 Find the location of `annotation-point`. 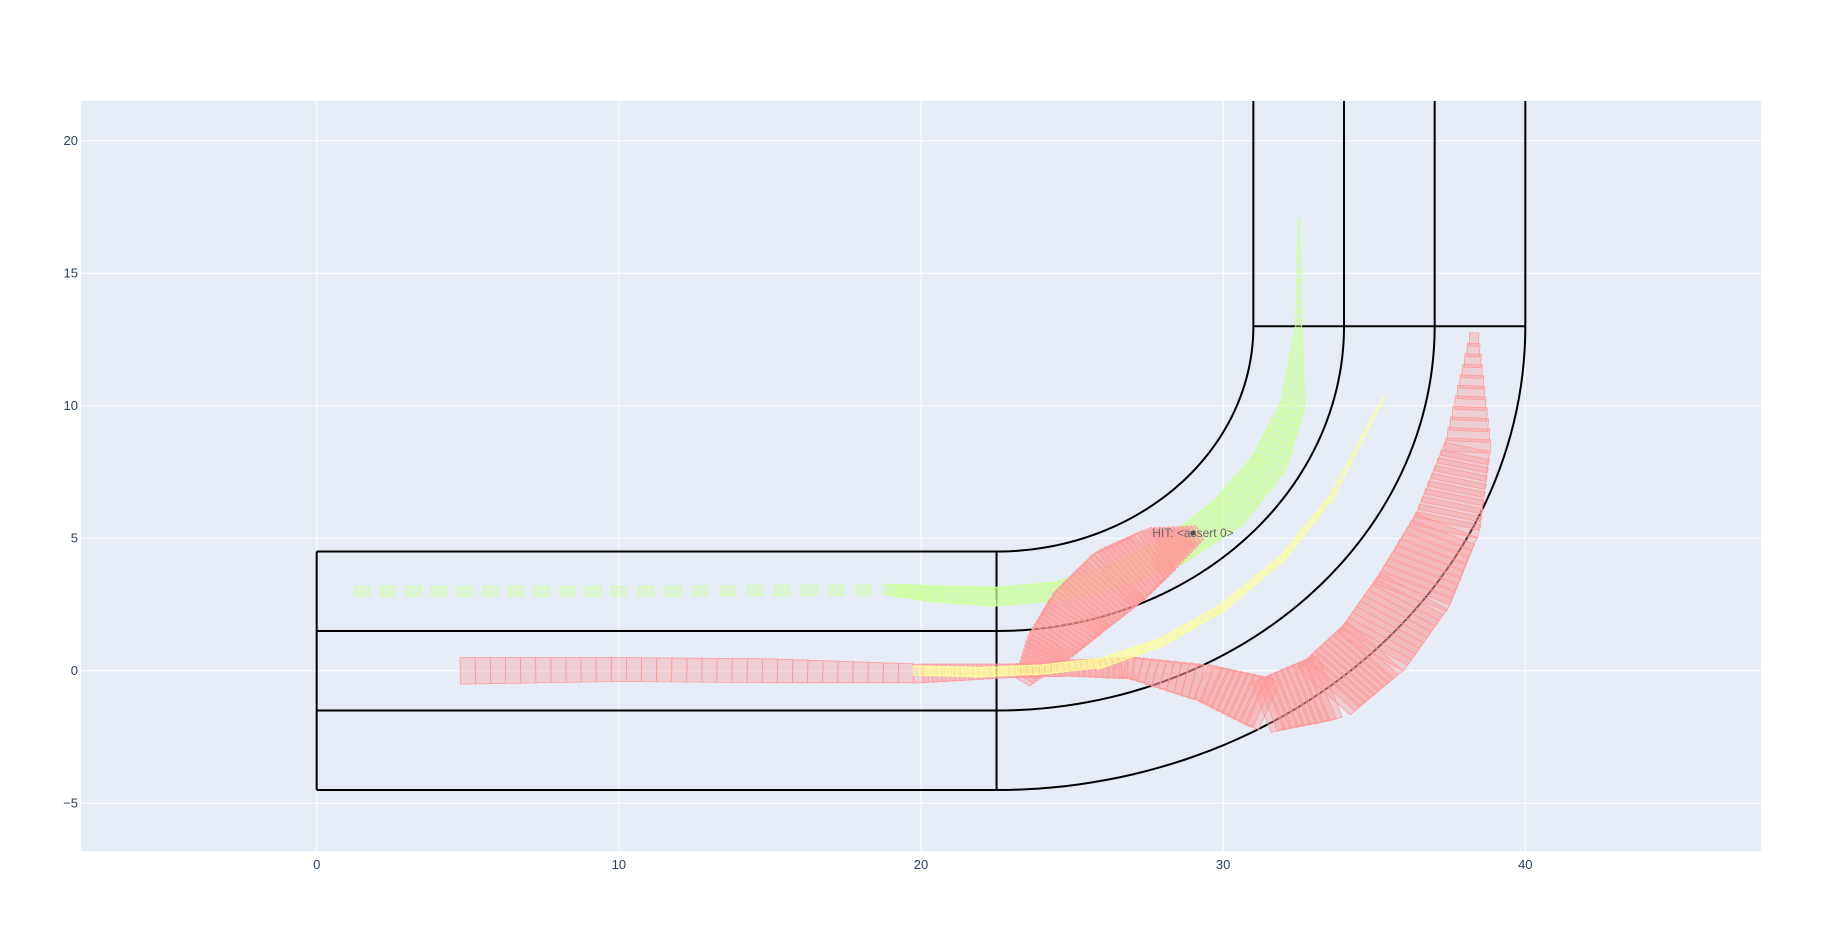

annotation-point is located at coordinates (1193, 533).